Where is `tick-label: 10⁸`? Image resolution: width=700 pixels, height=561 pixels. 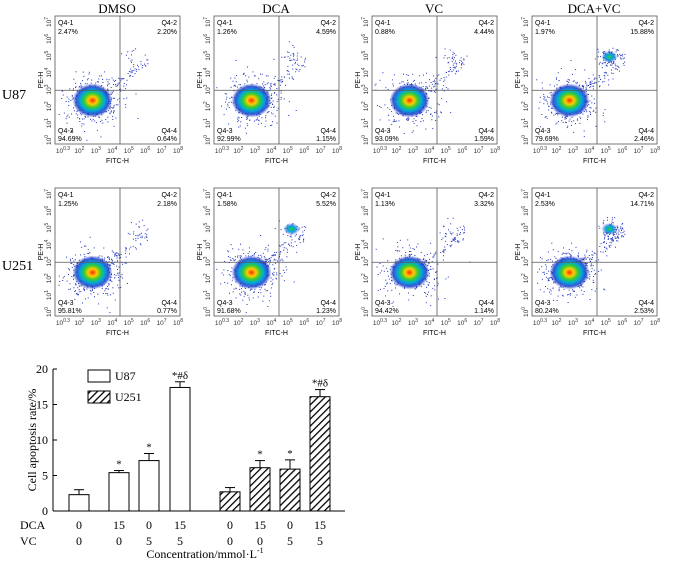 tick-label: 10⁸ is located at coordinates (655, 150).